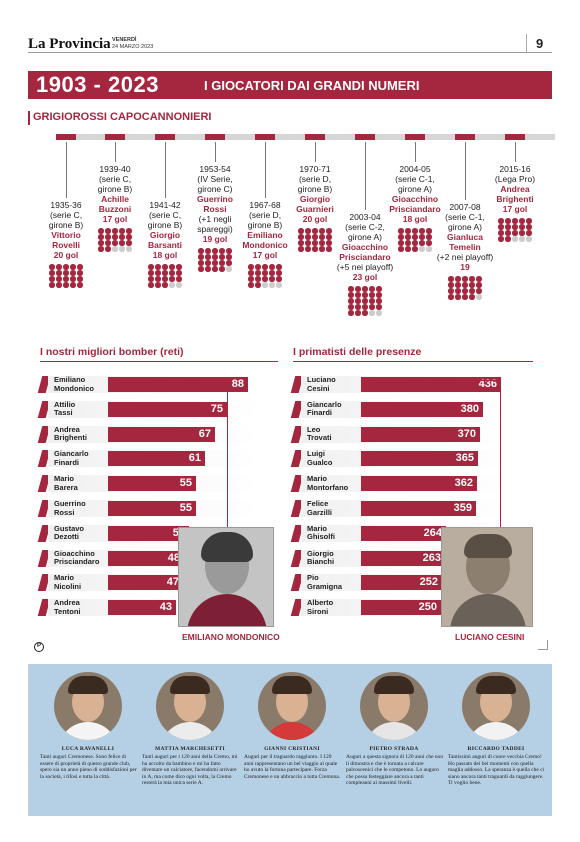 This screenshot has height=842, width=580. What do you see at coordinates (496, 731) in the screenshot?
I see `photo-shirt` at bounding box center [496, 731].